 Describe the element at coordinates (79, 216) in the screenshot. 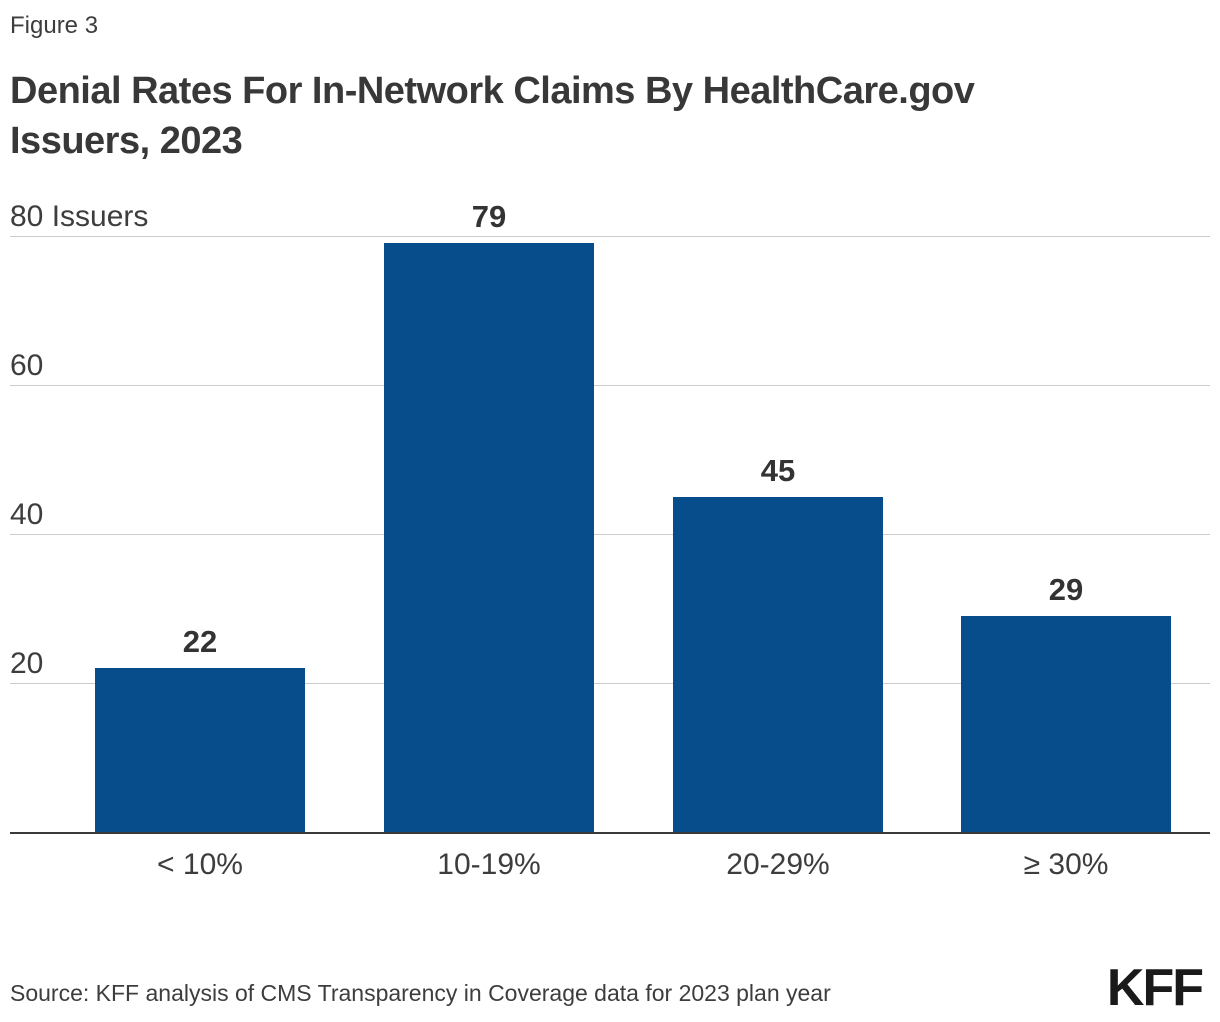

I see `y-tick-label-80: 80 Issuers` at that location.